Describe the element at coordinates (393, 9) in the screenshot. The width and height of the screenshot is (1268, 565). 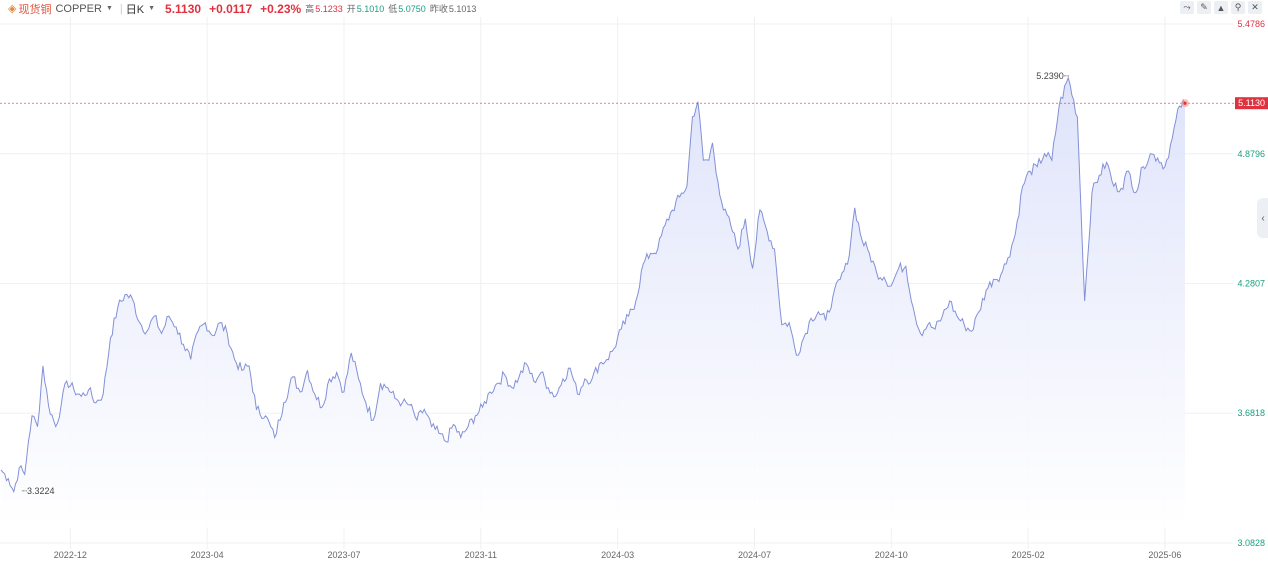
I see `low-label: 低` at that location.